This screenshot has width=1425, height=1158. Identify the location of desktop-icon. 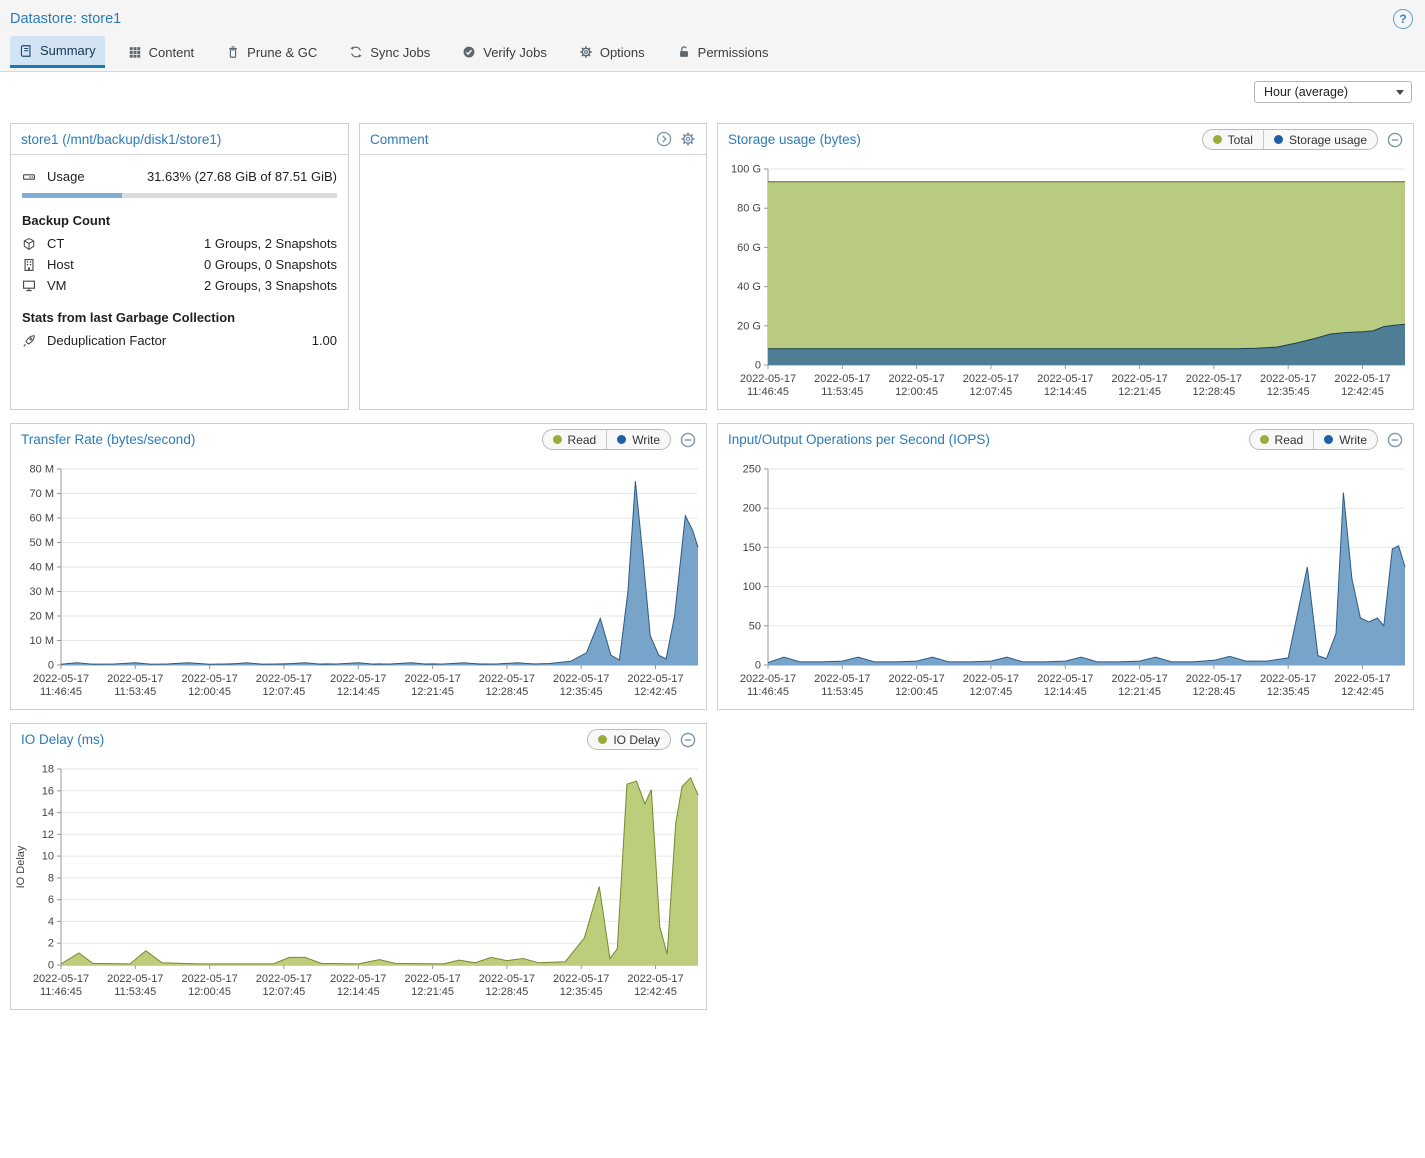
(30, 286).